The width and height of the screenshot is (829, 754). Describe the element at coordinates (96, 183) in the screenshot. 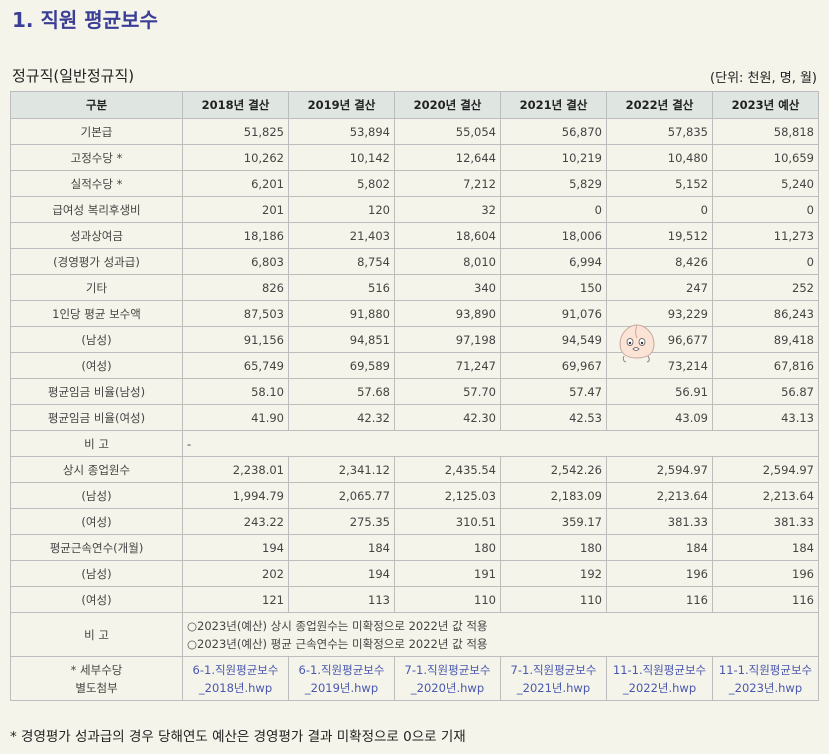

I see `row-label: 실적수당 *` at that location.